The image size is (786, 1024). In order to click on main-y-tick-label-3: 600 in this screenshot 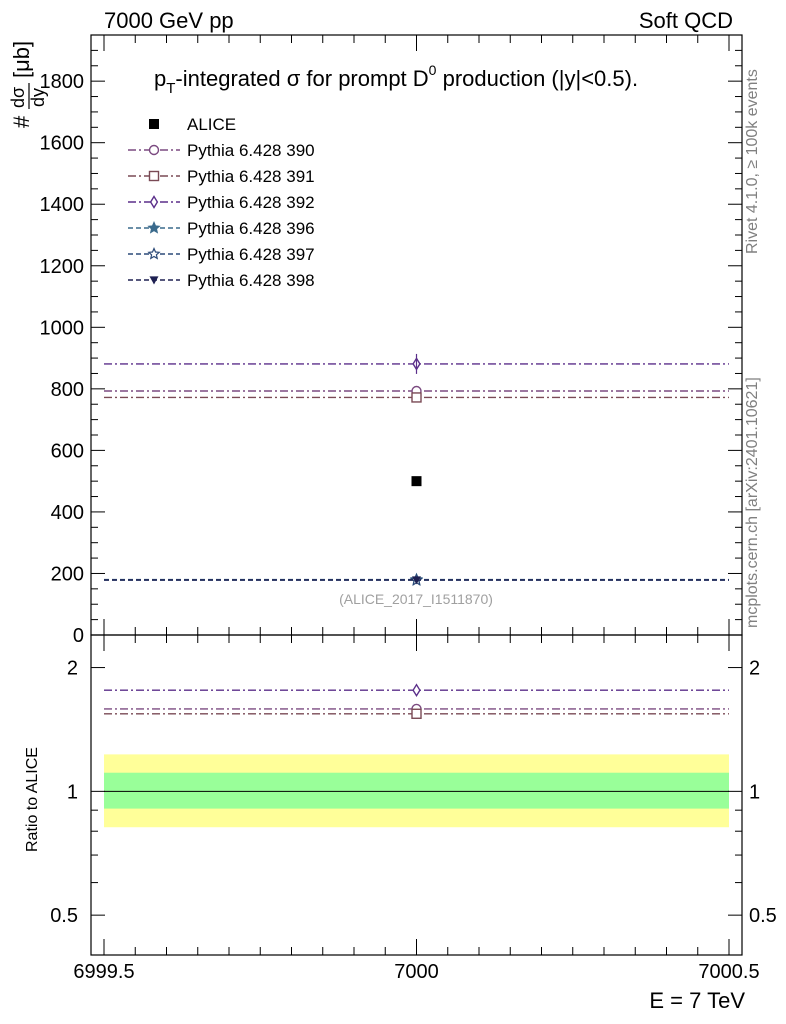, I will do `click(67, 451)`.